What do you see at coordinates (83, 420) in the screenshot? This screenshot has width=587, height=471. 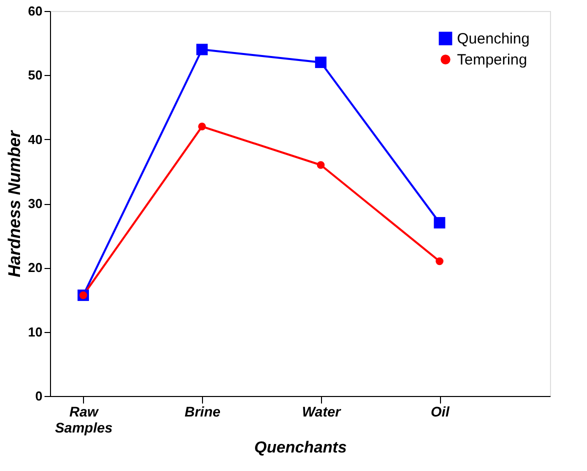 I see `x-tick-label: Raw Samples` at bounding box center [83, 420].